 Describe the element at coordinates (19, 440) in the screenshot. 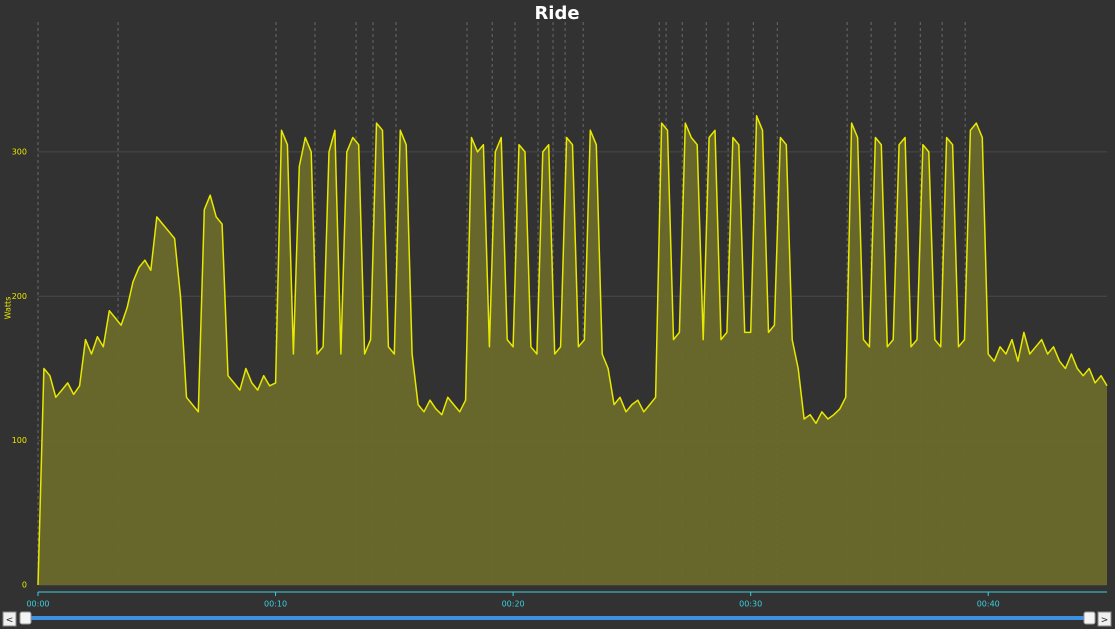

I see `y-tick-label: 100` at that location.